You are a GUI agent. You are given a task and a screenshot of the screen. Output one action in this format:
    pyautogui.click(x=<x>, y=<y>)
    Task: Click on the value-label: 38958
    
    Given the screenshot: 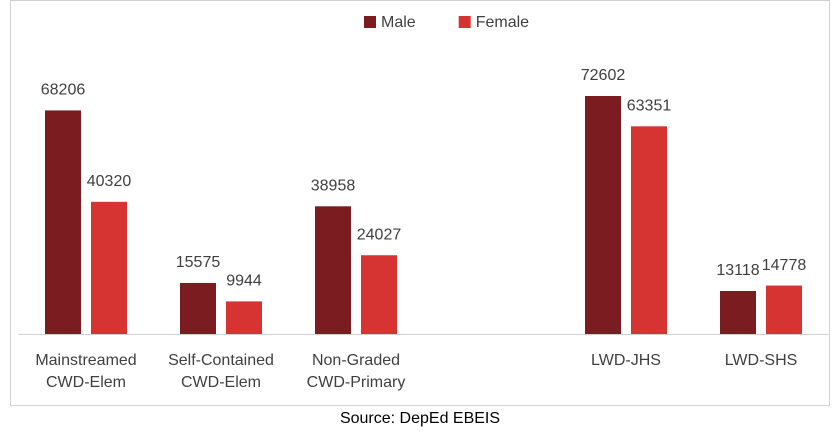 What is the action you would take?
    pyautogui.click(x=333, y=186)
    